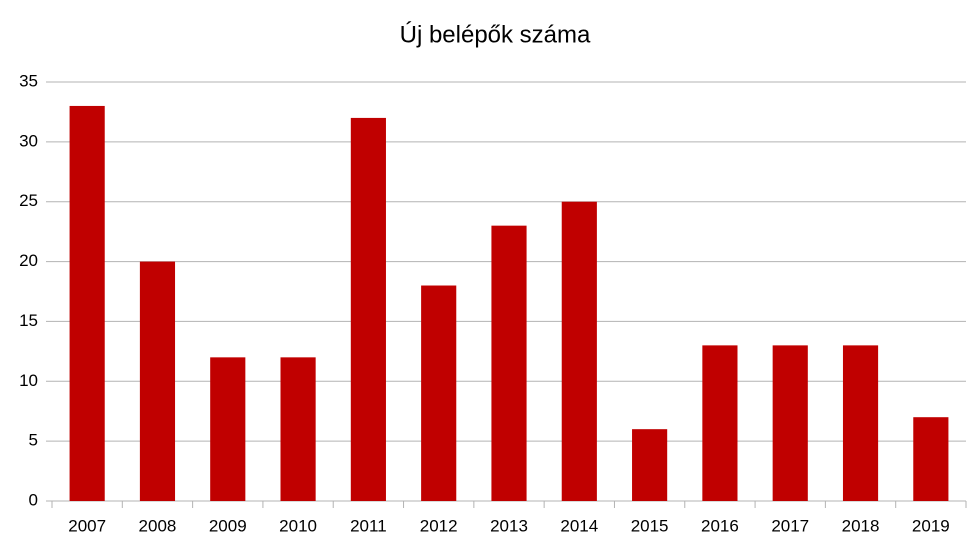 The image size is (971, 540). What do you see at coordinates (28, 320) in the screenshot?
I see `y-tick-label: 15` at bounding box center [28, 320].